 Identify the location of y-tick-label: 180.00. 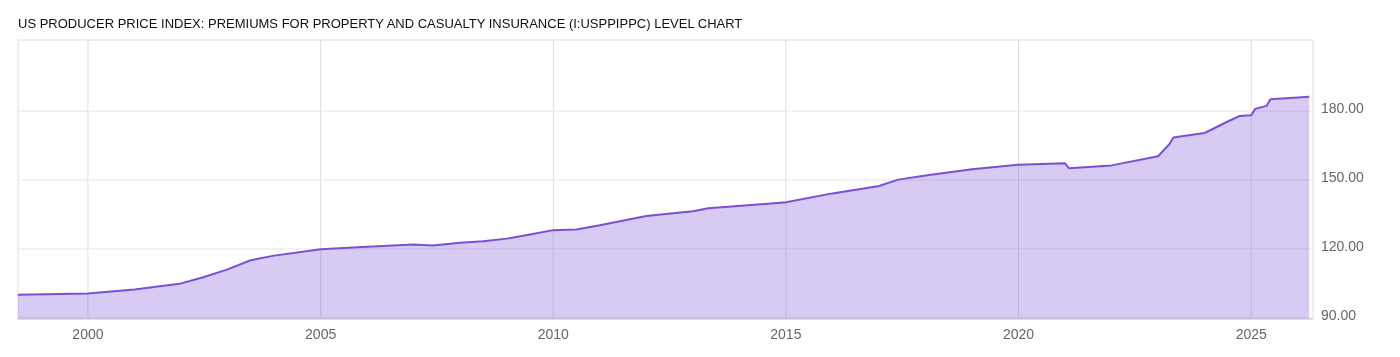
(1343, 107).